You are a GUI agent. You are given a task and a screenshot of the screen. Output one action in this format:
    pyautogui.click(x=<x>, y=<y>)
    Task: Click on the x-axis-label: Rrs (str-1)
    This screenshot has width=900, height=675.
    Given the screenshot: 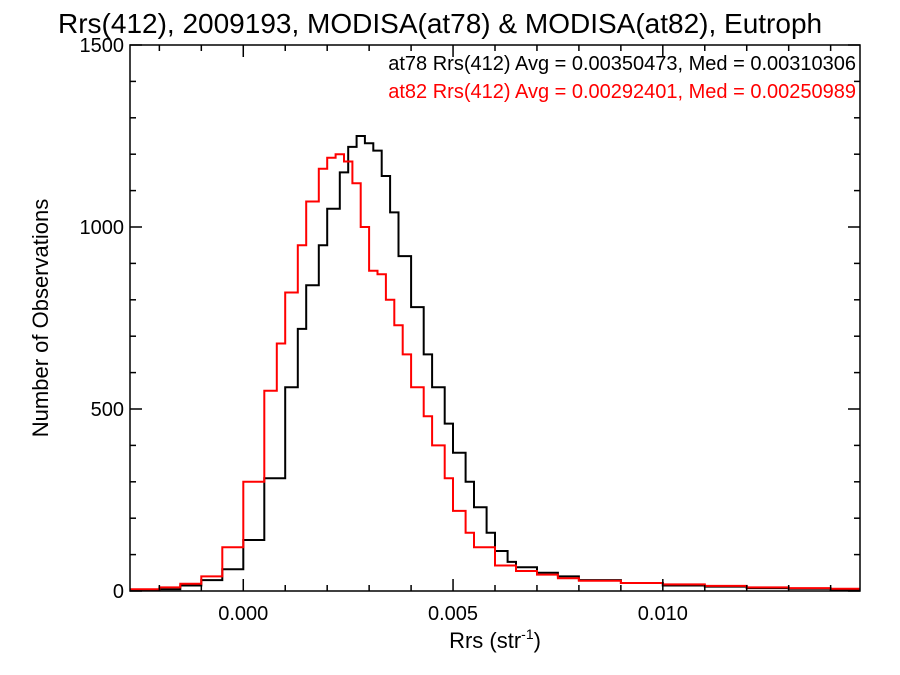 What is the action you would take?
    pyautogui.click(x=495, y=639)
    